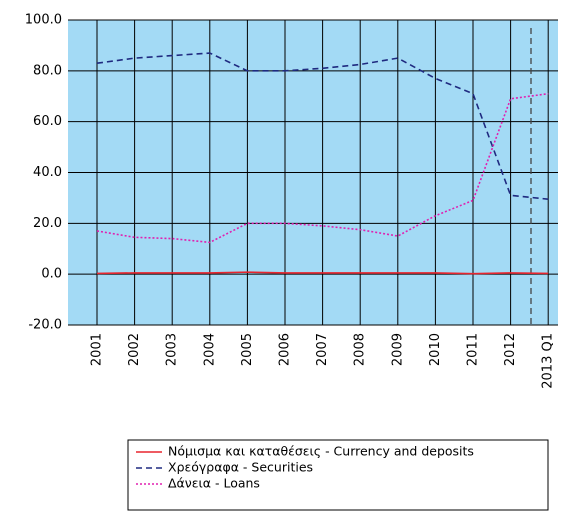  Describe the element at coordinates (47, 70) in the screenshot. I see `y-tick-label: 80.0` at that location.